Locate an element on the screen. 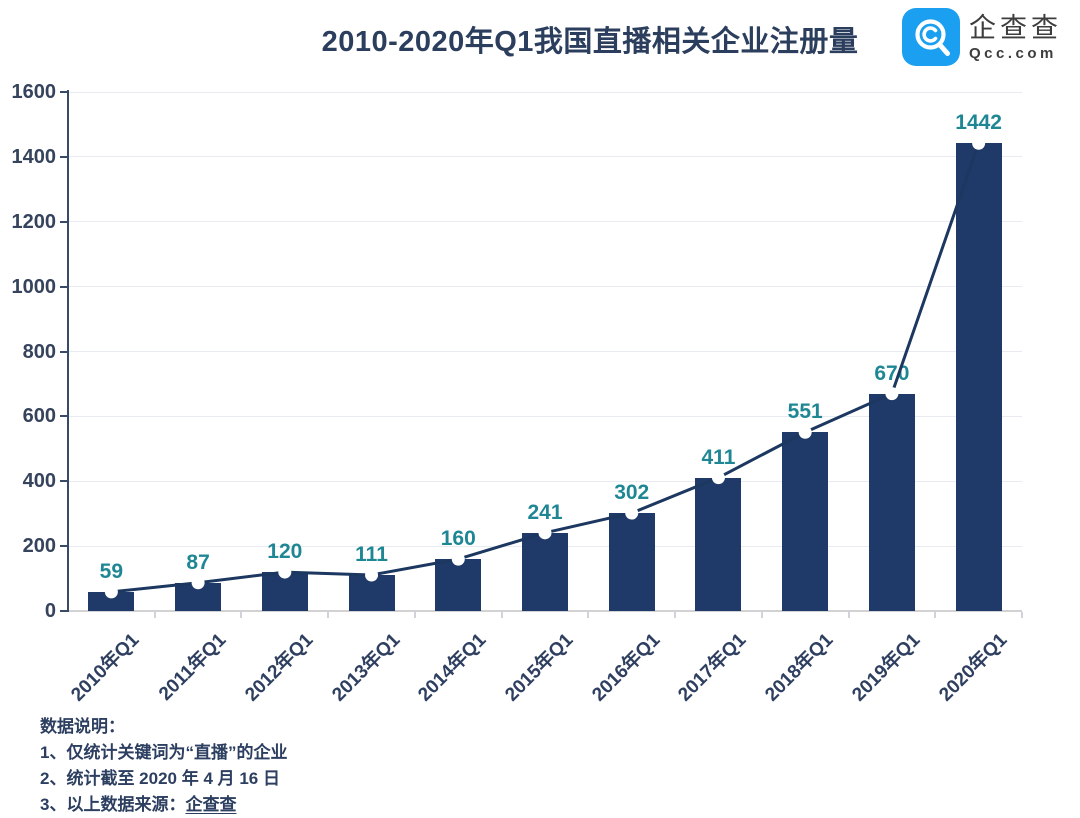 The height and width of the screenshot is (818, 1080). note-3: 3、以上数据来源：企查查 is located at coordinates (138, 804).